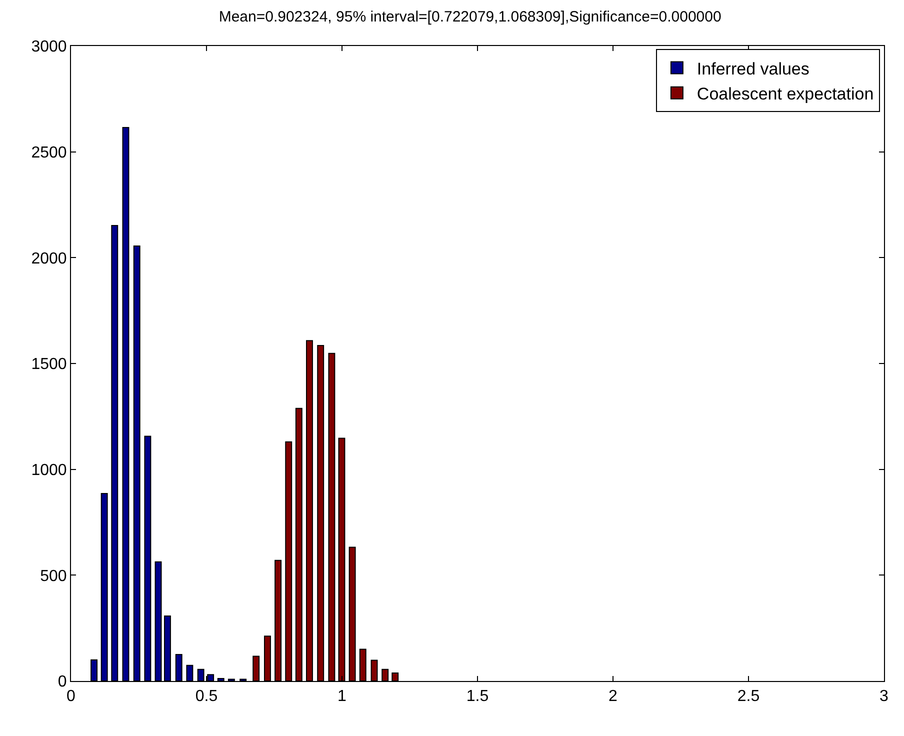  Describe the element at coordinates (49, 470) in the screenshot. I see `y-tick-label: 1000` at that location.